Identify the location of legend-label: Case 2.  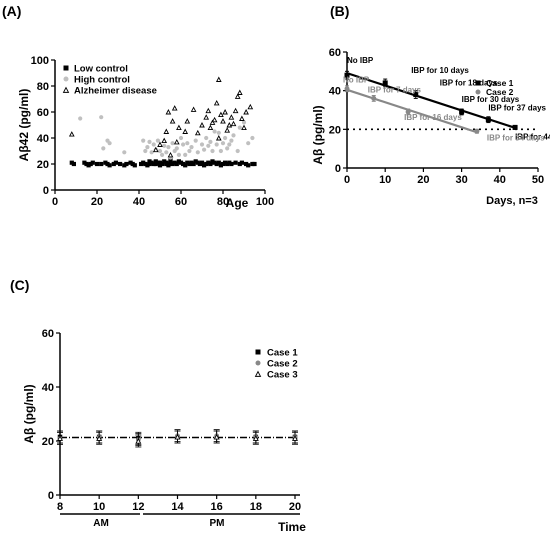
(500, 92).